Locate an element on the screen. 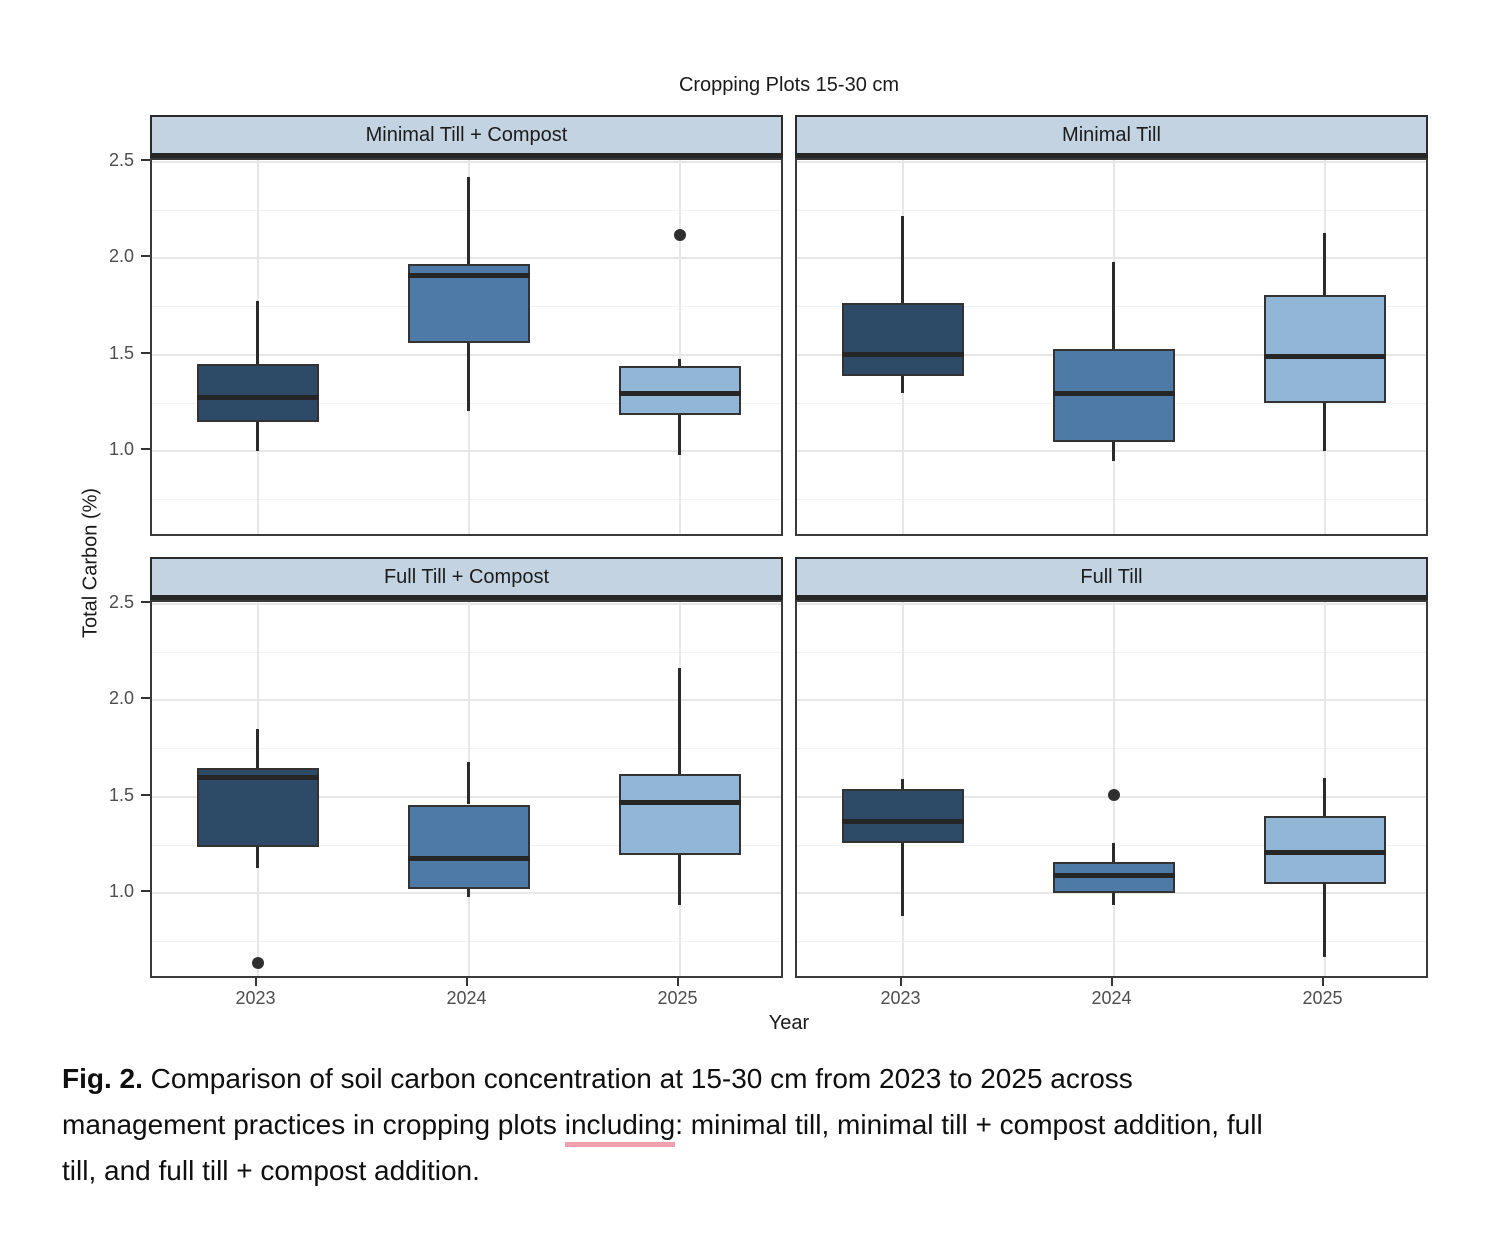  y-tick-label: 2.5 is located at coordinates (121, 601).